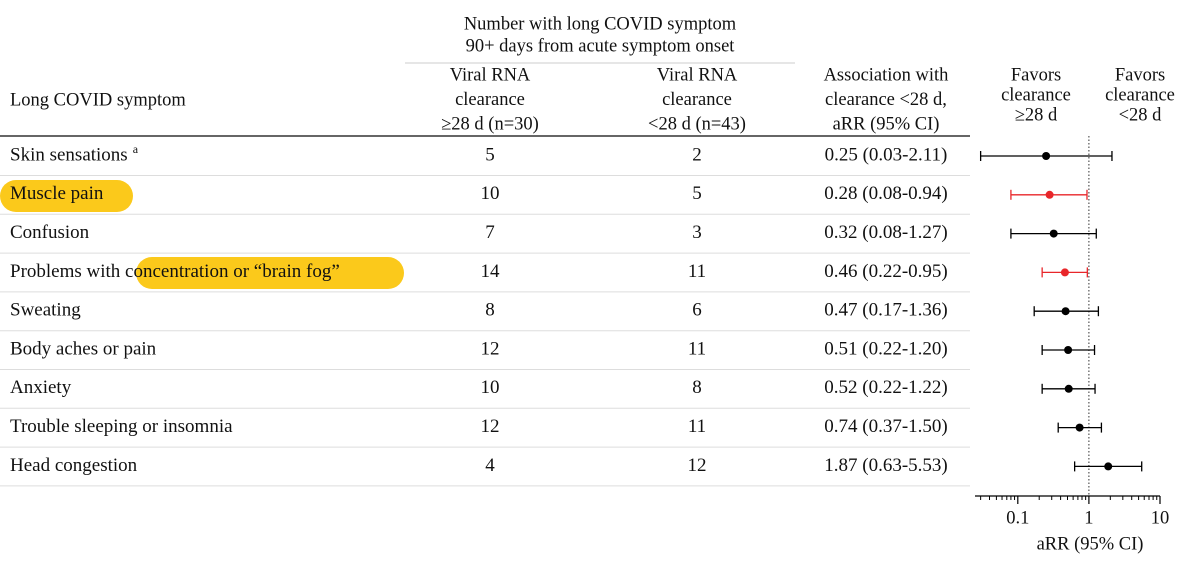 The image size is (1200, 565). What do you see at coordinates (885, 387) in the screenshot?
I see `cell: 0.52 (0.22-1.22)` at bounding box center [885, 387].